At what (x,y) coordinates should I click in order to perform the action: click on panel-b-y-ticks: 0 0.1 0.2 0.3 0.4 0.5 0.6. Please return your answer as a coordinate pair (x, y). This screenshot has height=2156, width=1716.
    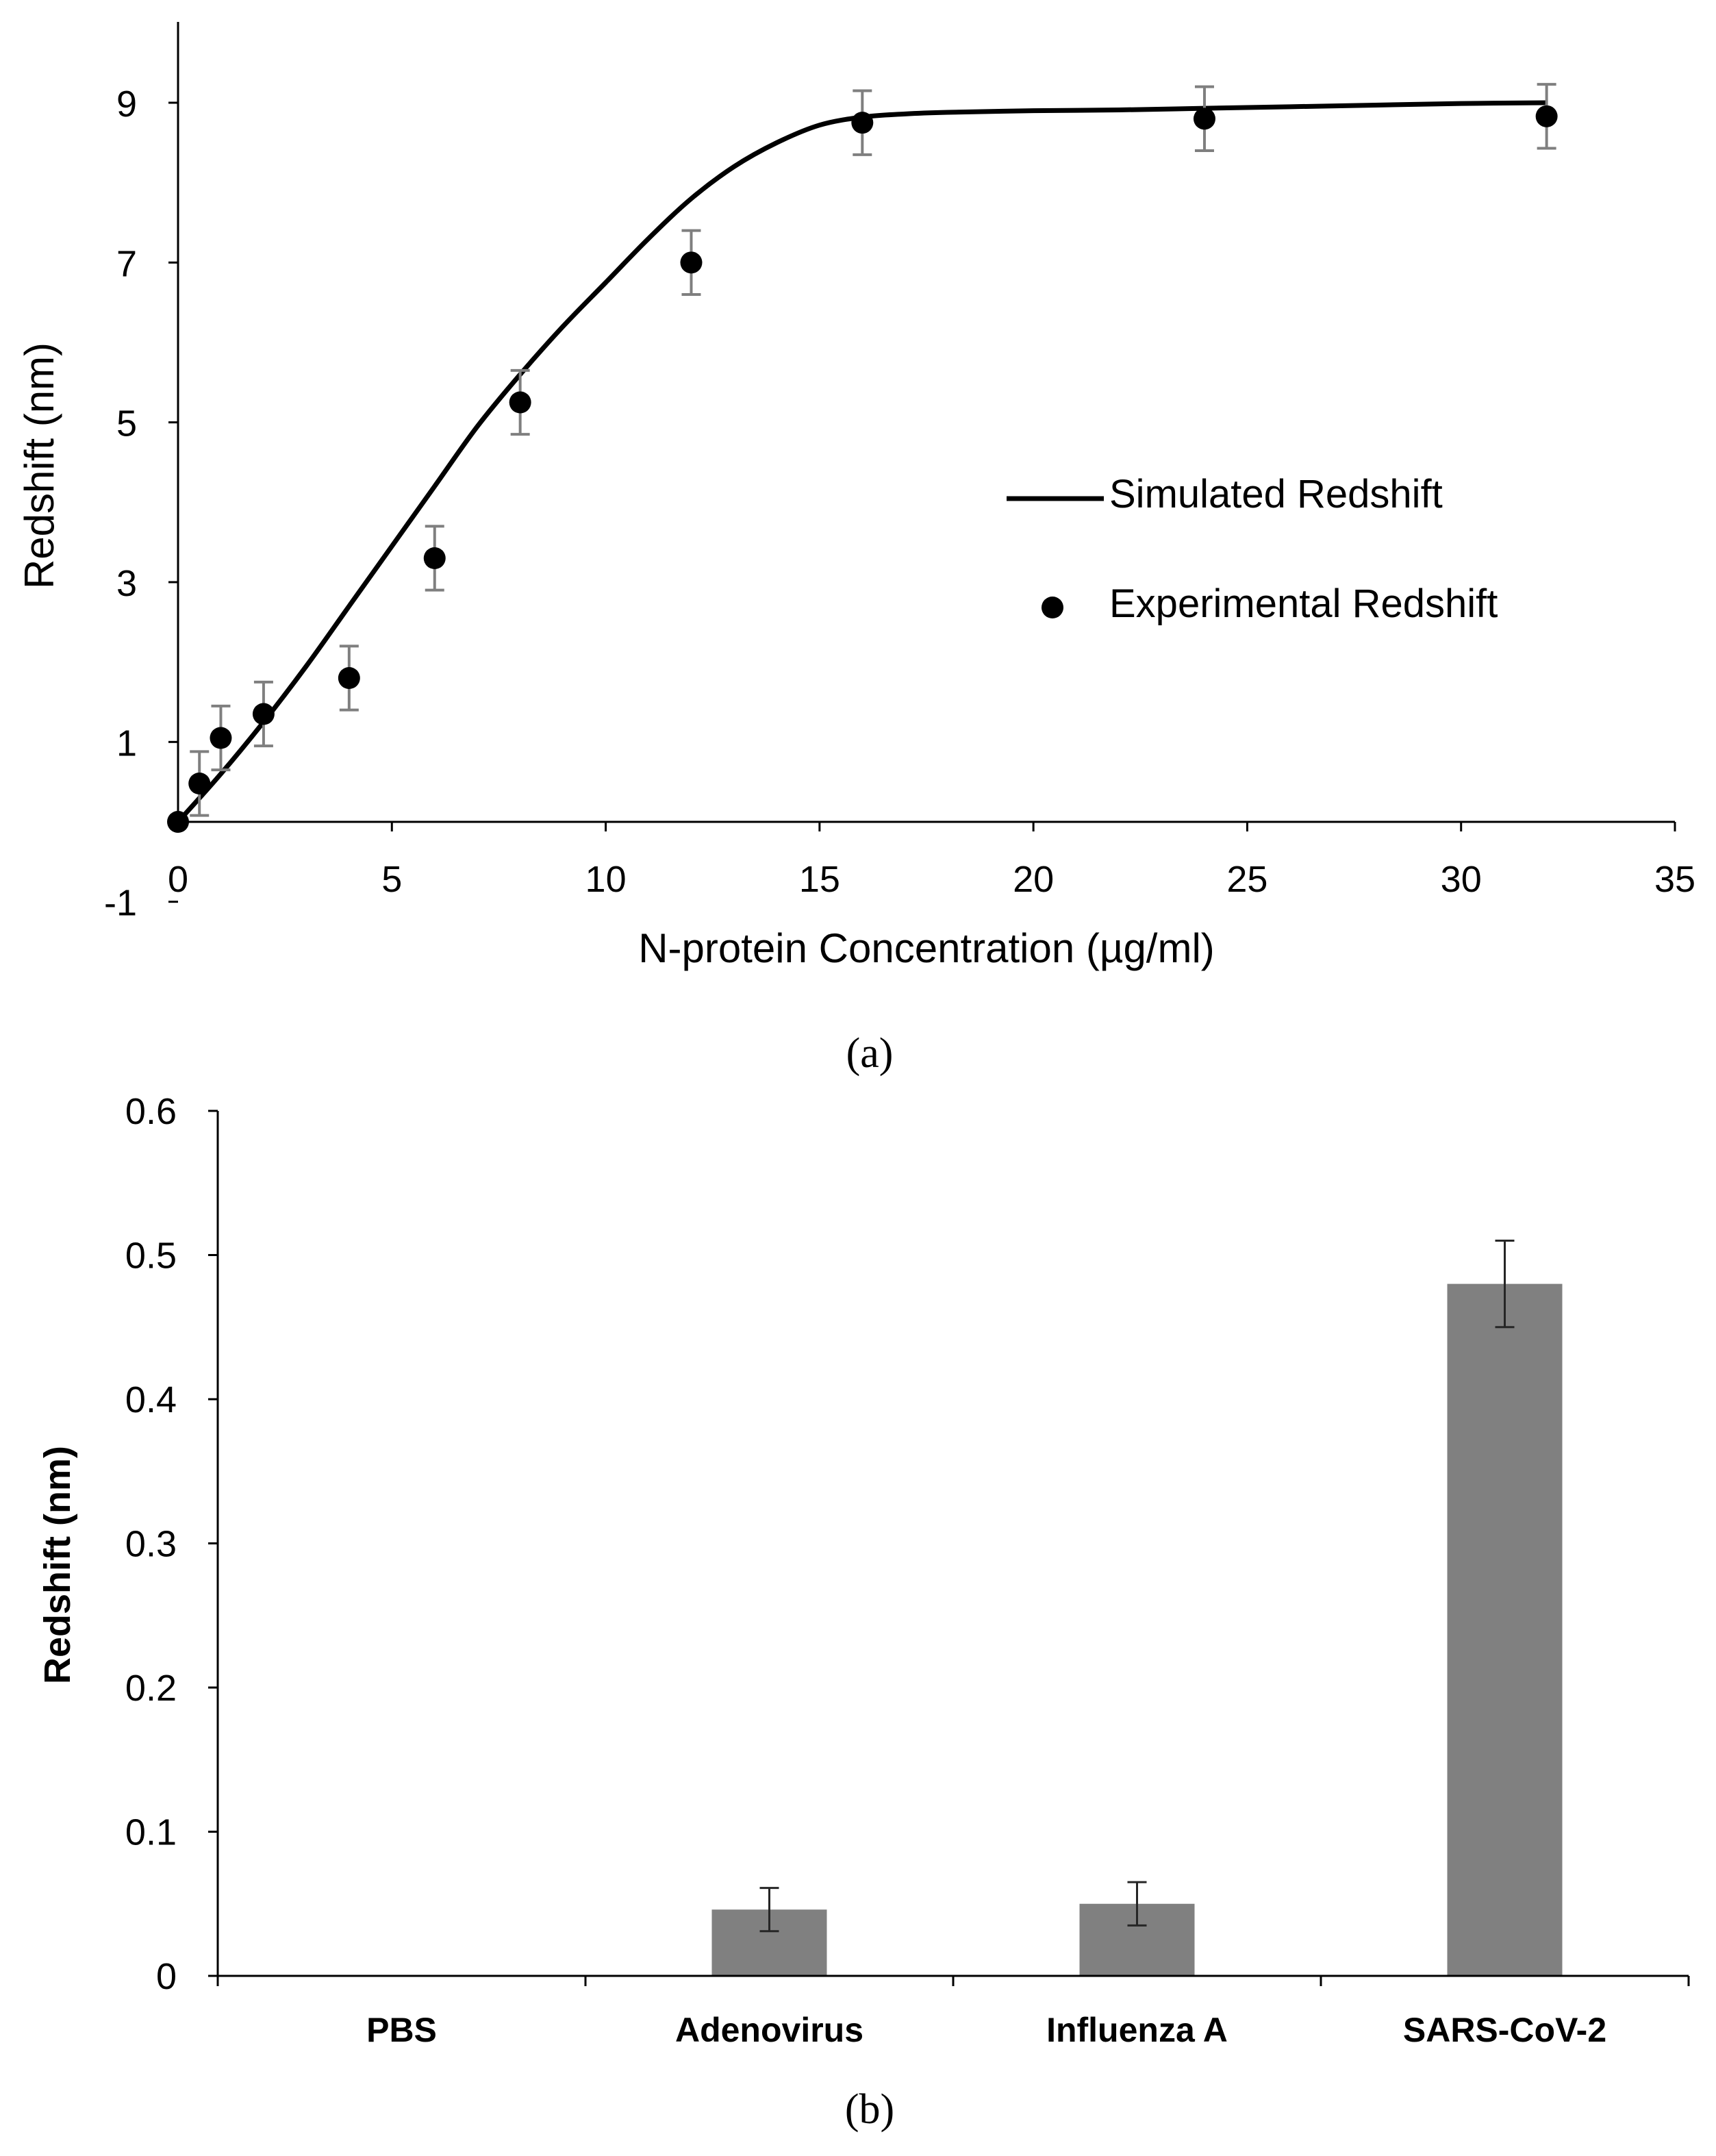
    Looking at the image, I should click on (171, 1544).